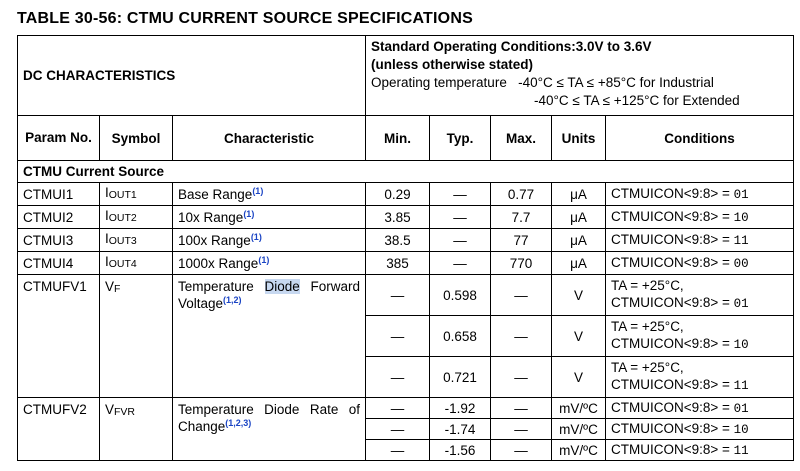 The image size is (800, 471). Describe the element at coordinates (452, 64) in the screenshot. I see `std-line2: (unless otherwise stated)` at that location.